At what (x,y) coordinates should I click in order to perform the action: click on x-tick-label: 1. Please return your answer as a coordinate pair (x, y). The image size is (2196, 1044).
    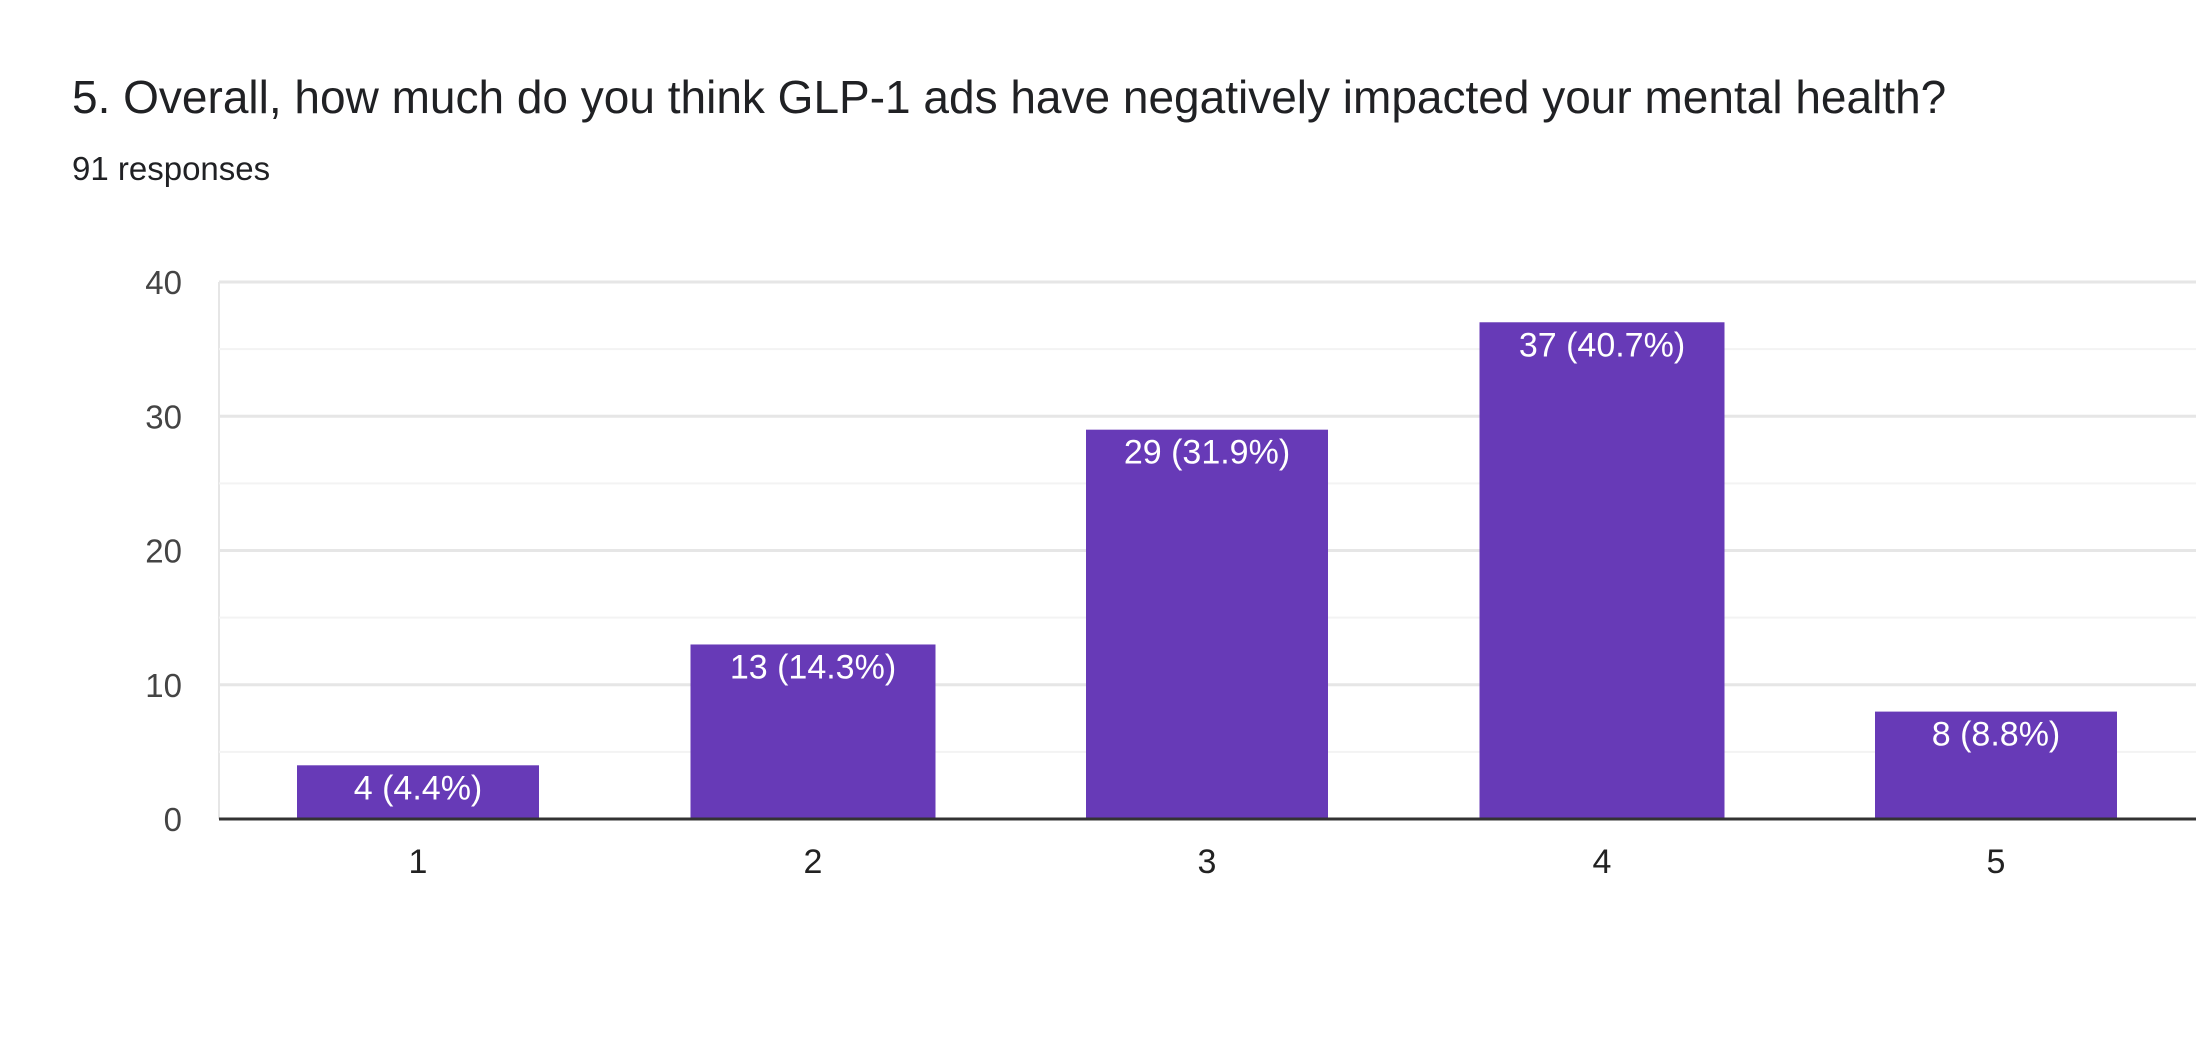
    Looking at the image, I should click on (418, 862).